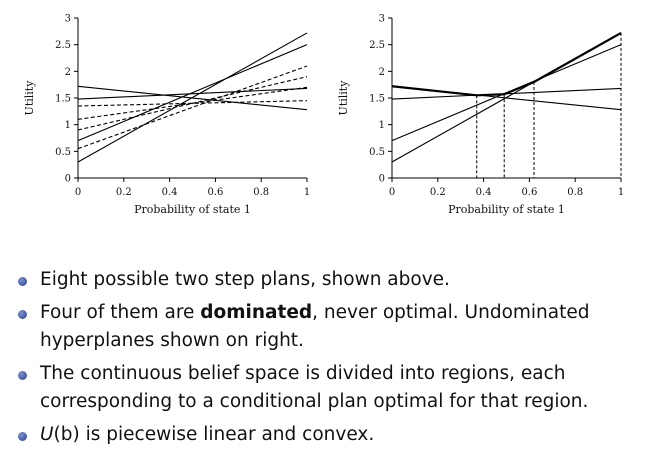 The height and width of the screenshot is (471, 660). What do you see at coordinates (382, 72) in the screenshot?
I see `chart2-y-tick-label-4: 2` at bounding box center [382, 72].